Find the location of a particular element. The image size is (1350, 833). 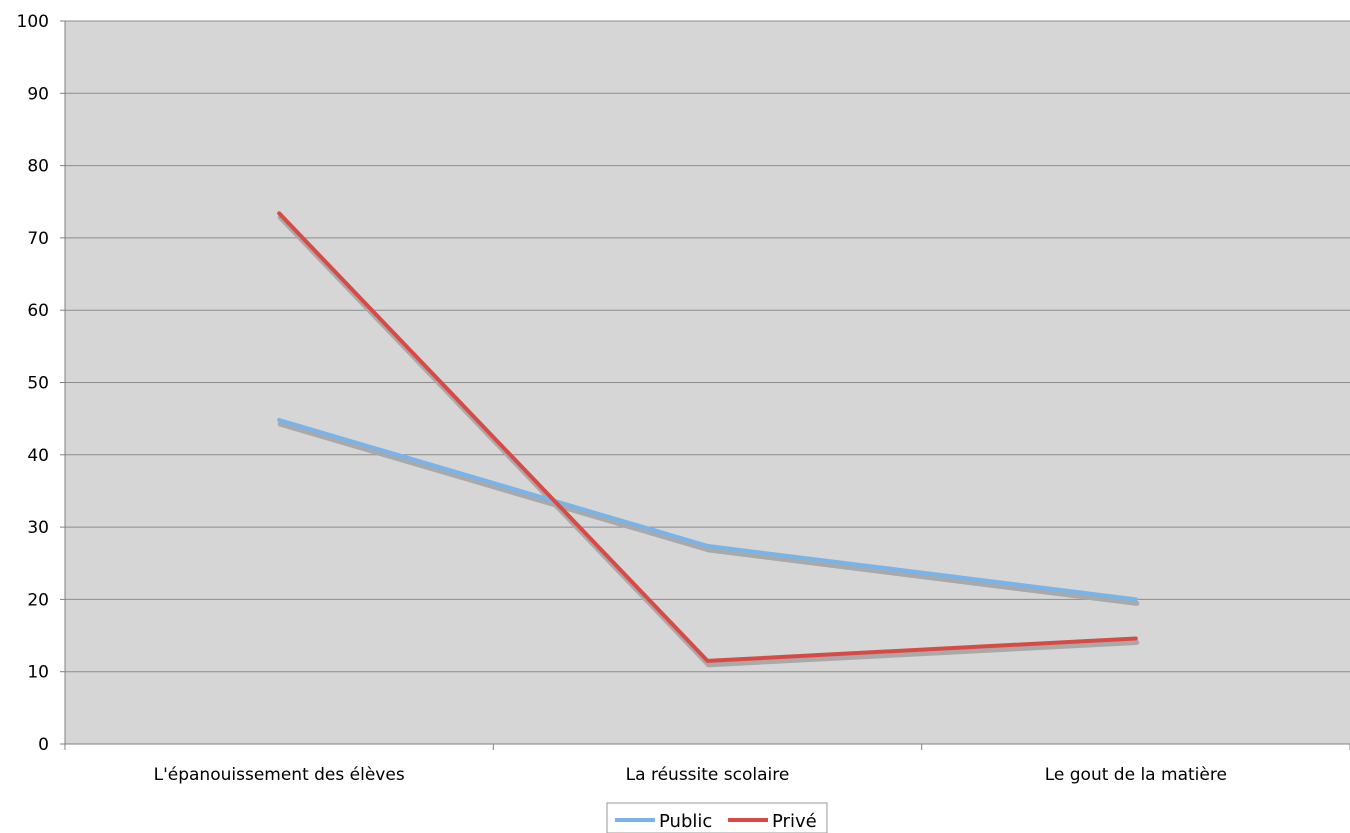

legend-label-public: Public is located at coordinates (685, 821).